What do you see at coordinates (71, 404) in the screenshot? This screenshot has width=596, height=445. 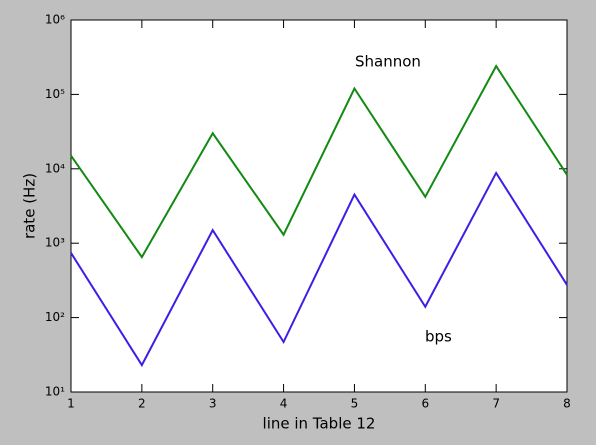 I see `x-tick-label: 1` at bounding box center [71, 404].